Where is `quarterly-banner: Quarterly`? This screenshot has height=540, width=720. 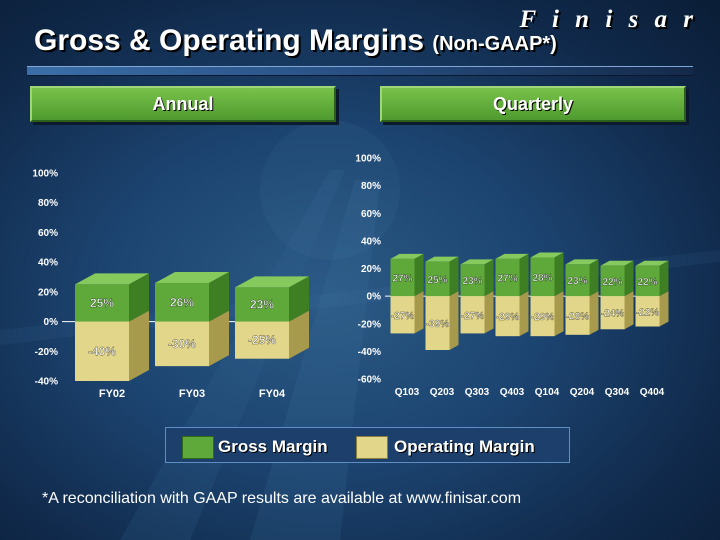 quarterly-banner: Quarterly is located at coordinates (533, 104).